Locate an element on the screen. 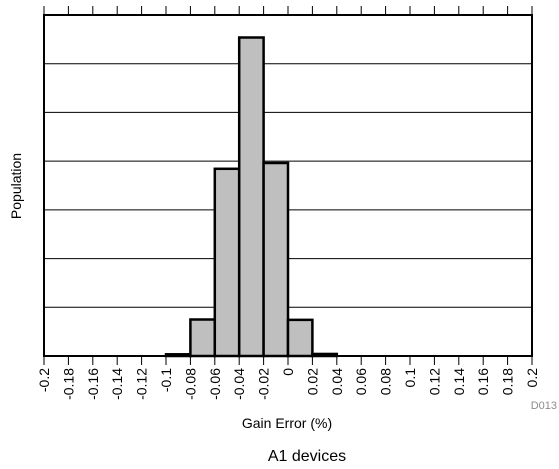 Image resolution: width=559 pixels, height=469 pixels. x-tick-label: -0.04 is located at coordinates (239, 384).